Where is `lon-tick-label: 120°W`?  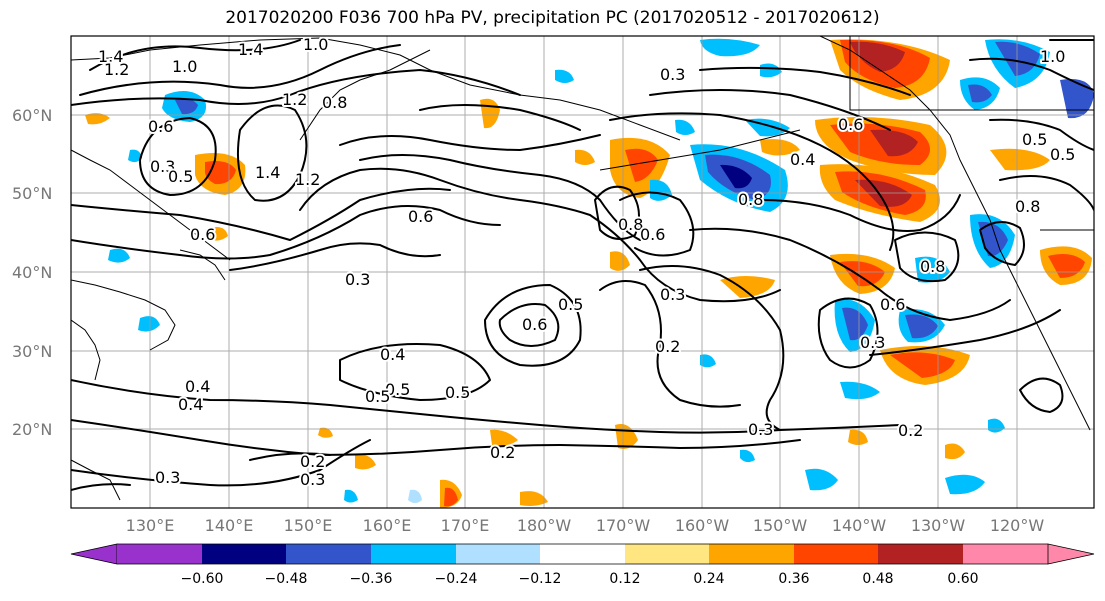 lon-tick-label: 120°W is located at coordinates (1017, 525).